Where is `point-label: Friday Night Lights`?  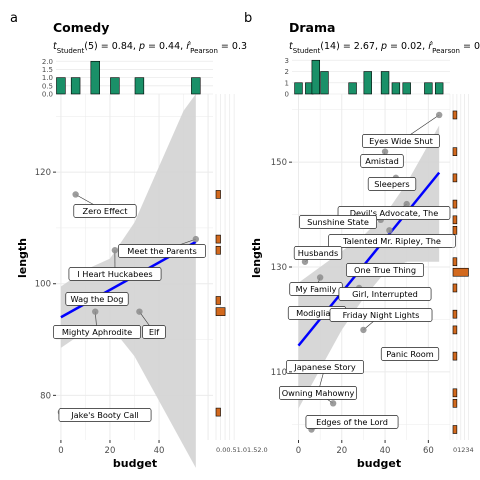
point-label: Friday Night Lights is located at coordinates (381, 315).